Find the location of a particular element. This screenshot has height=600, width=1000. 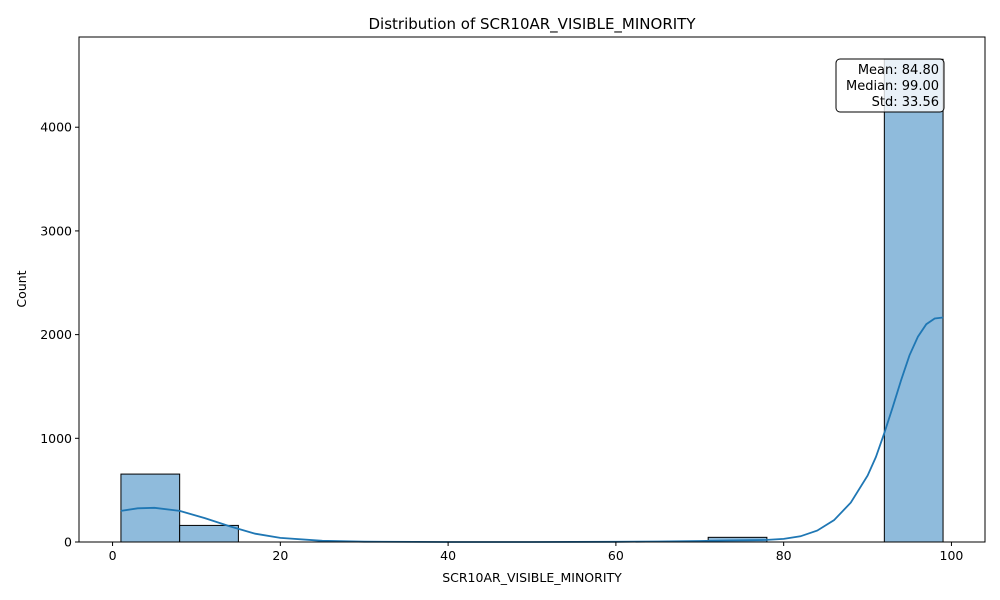

x-axis-ticks: 0 20 40 60 80 100 is located at coordinates (536, 552).